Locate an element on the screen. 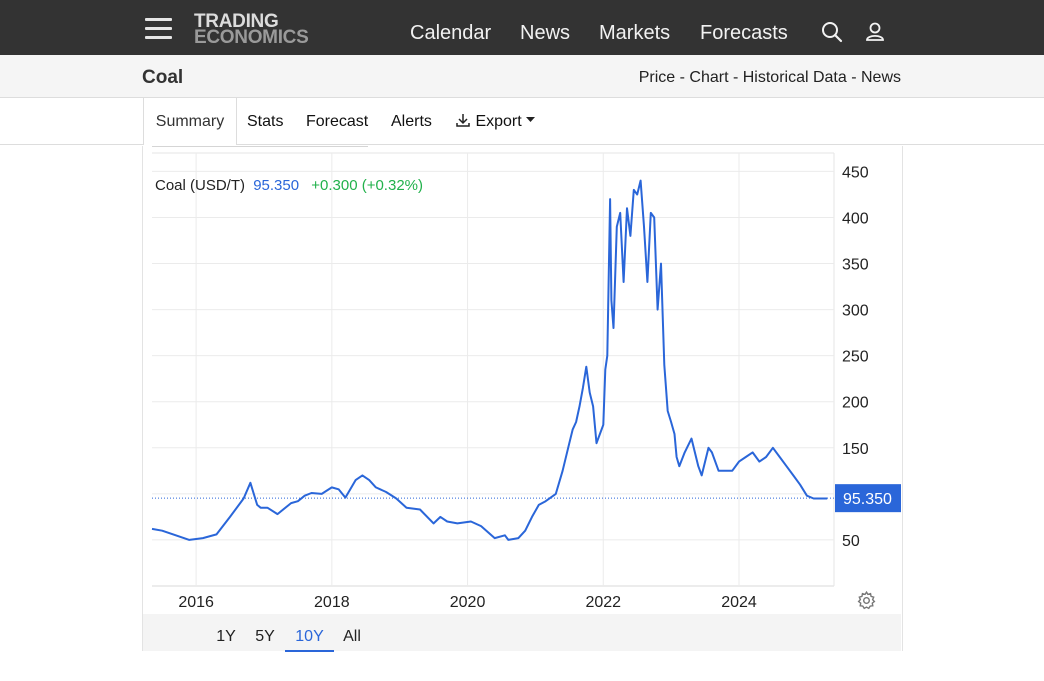  tabs-row: Summary Stats Forecast Alerts Export is located at coordinates (522, 121).